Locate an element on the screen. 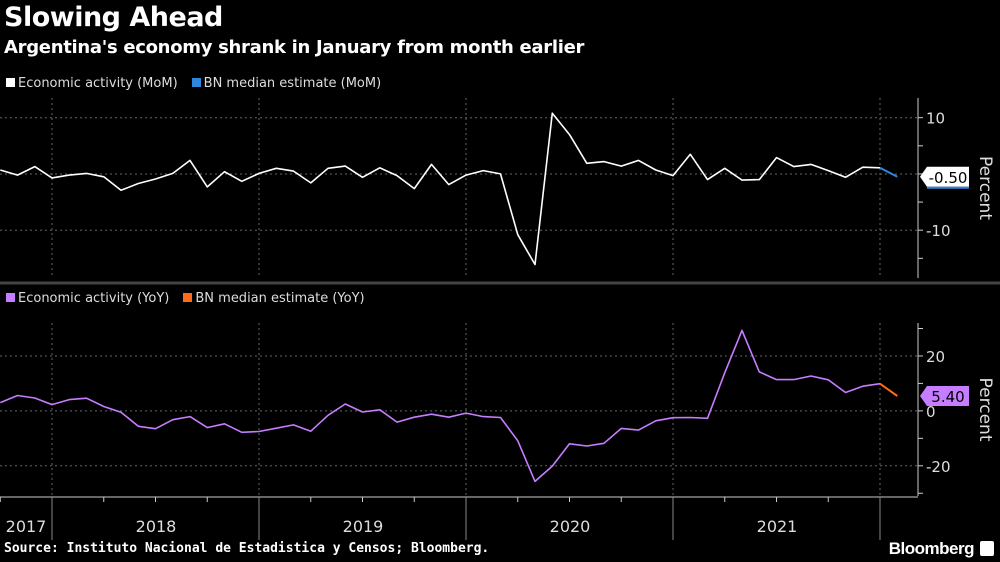  chart-title: Slowing Ahead is located at coordinates (113, 17).